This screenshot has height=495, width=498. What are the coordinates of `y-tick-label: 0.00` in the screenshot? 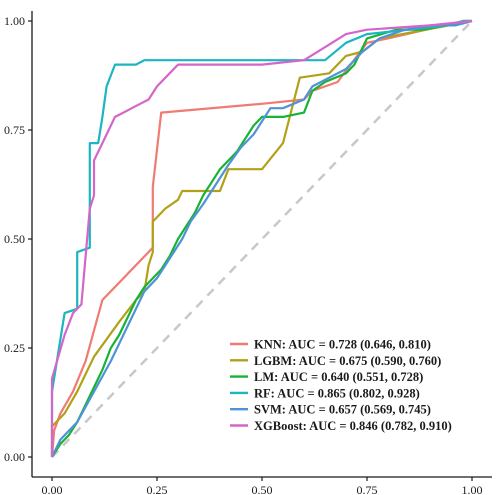 It's located at (14, 457).